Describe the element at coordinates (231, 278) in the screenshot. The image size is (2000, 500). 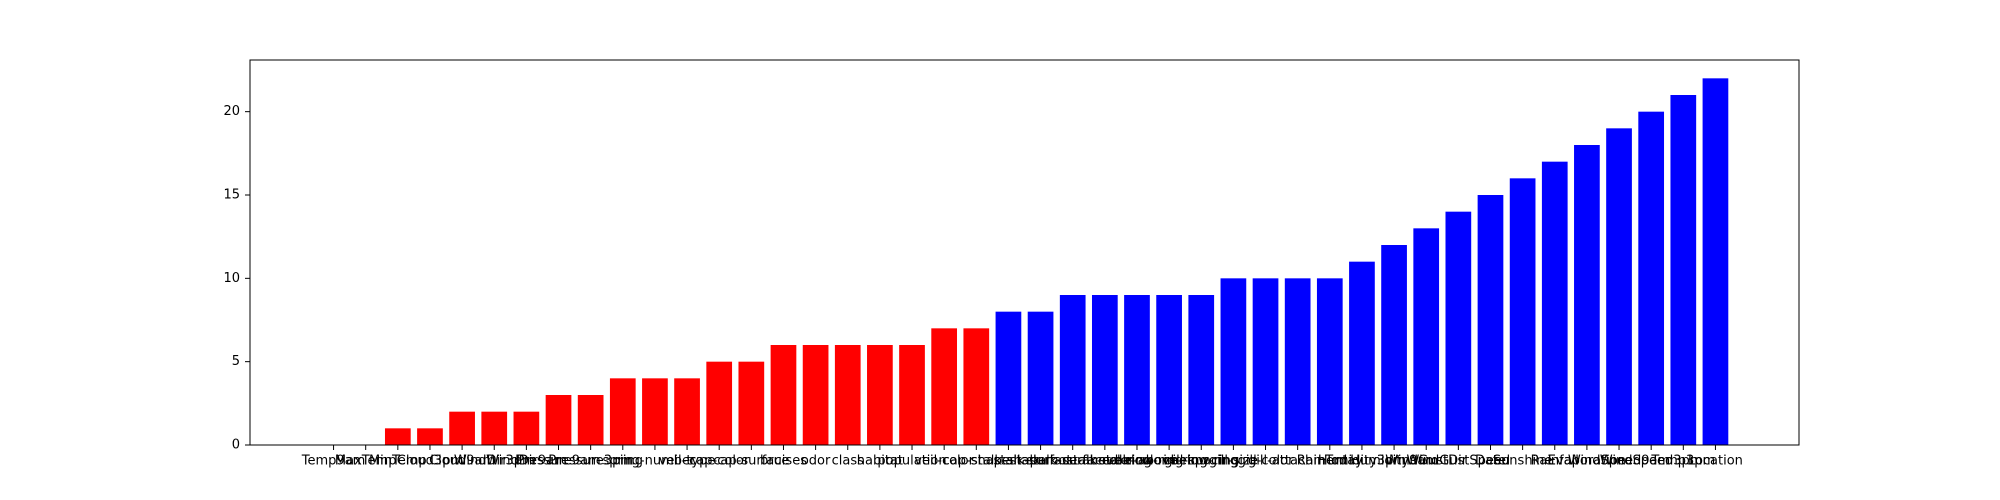
I see `y-tick-label: 10` at that location.